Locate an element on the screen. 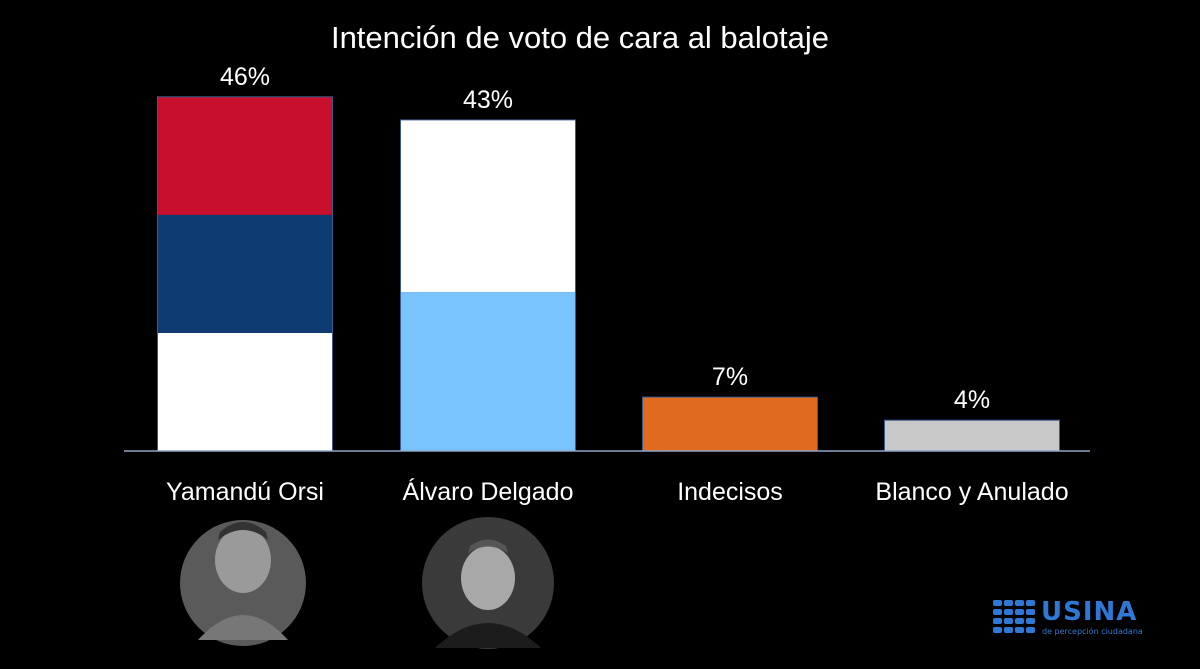 The width and height of the screenshot is (1200, 669). category-label-2: Álvaro Delgado is located at coordinates (488, 491).